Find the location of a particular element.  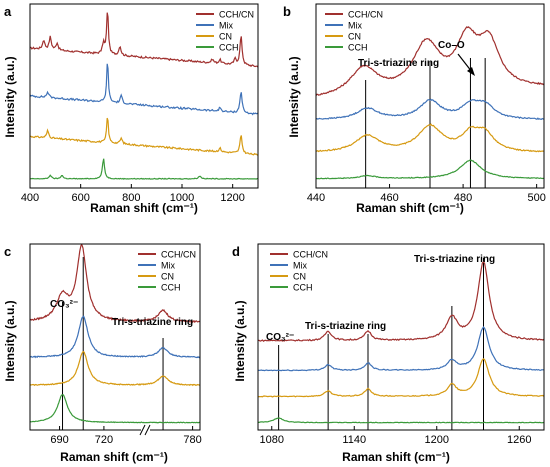

panel-c-lines is located at coordinates (115, 333).